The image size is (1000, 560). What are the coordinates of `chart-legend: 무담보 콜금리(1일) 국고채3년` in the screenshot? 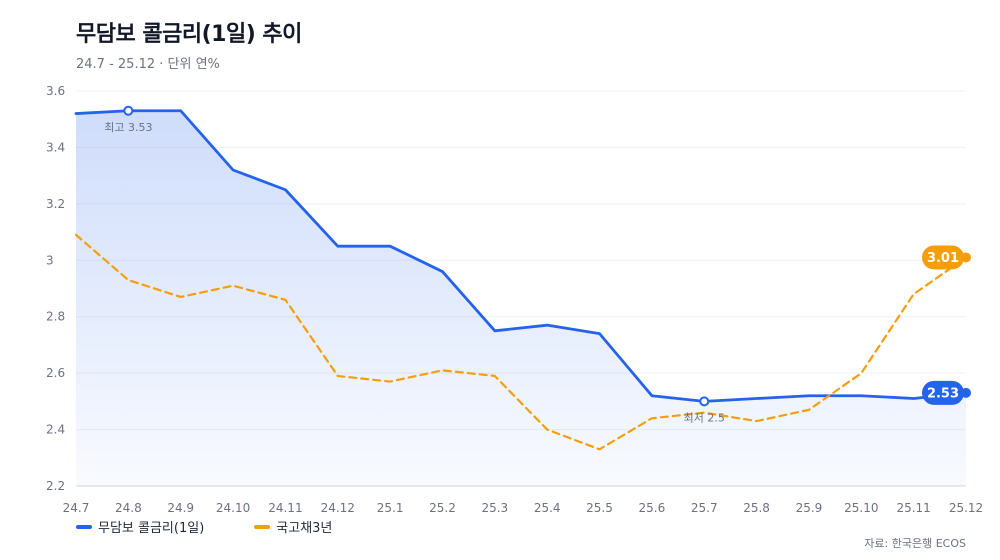 It's located at (229, 526).